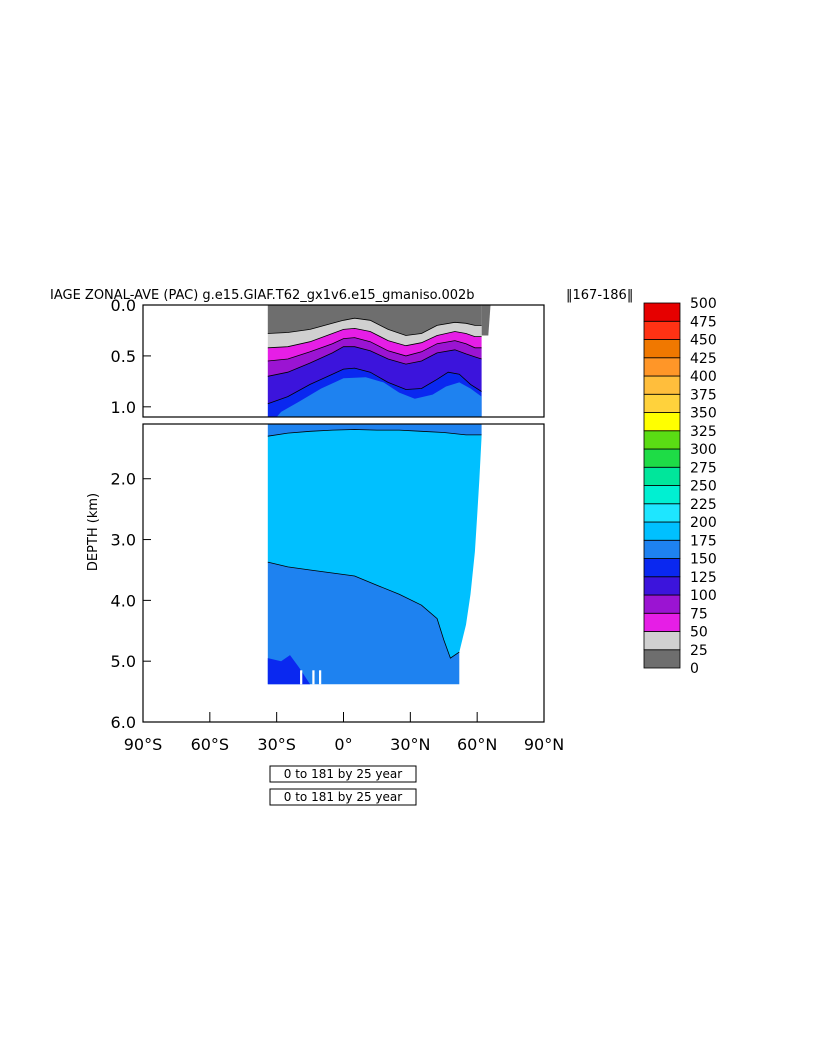  What do you see at coordinates (210, 744) in the screenshot?
I see `x-tick-label-1: 60°S` at bounding box center [210, 744].